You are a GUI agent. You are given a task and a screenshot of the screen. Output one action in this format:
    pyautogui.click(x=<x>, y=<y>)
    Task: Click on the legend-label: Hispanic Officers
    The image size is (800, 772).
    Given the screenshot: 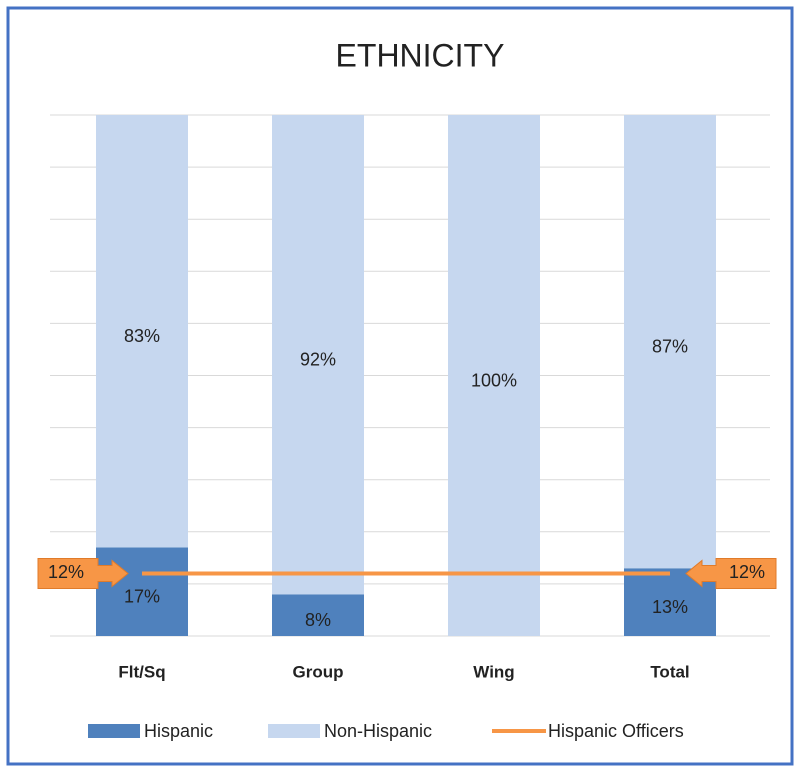 What is the action you would take?
    pyautogui.click(x=616, y=731)
    